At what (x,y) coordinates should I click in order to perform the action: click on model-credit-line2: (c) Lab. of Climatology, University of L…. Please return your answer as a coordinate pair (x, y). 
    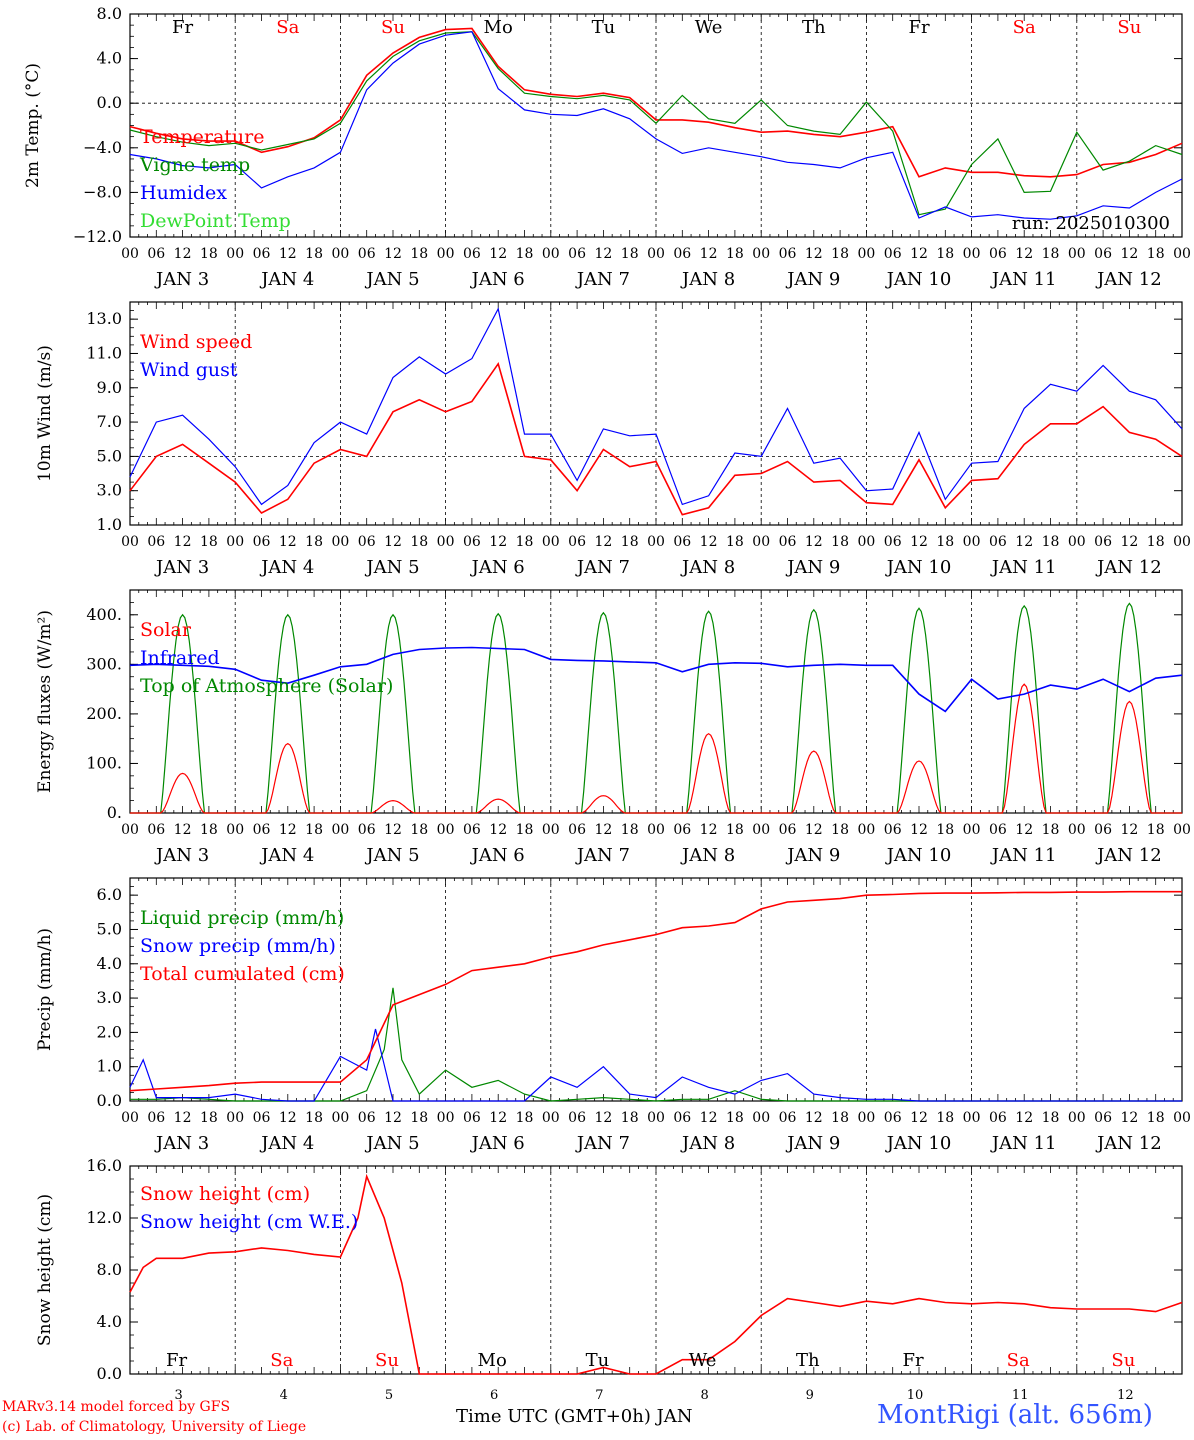
    Looking at the image, I should click on (154, 1427).